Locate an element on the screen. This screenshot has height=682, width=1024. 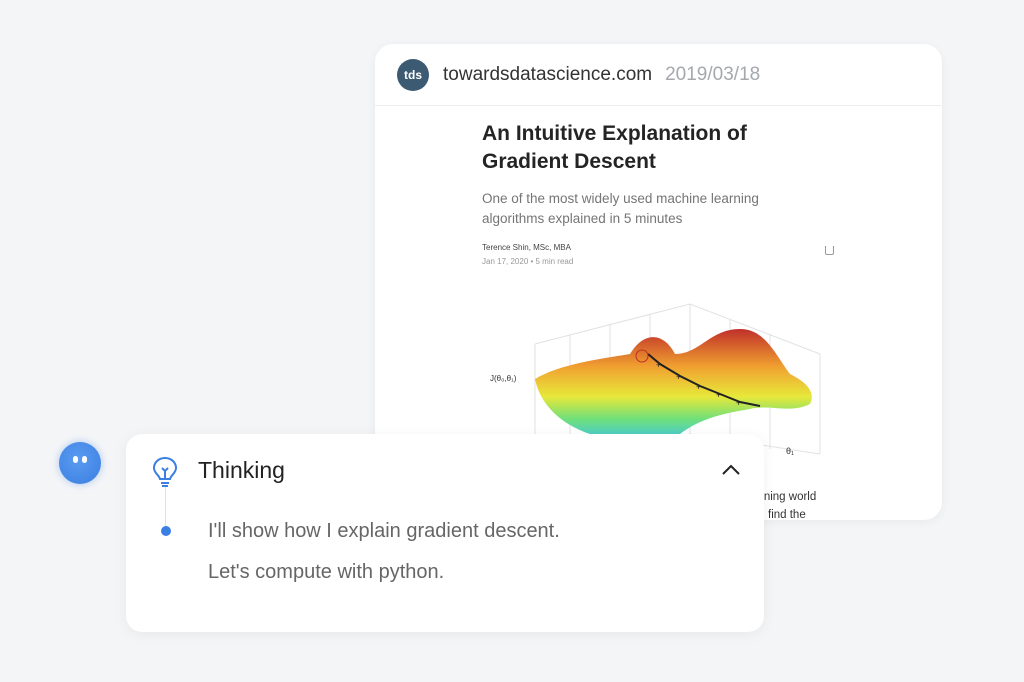
figure-xlabel: θ₁ is located at coordinates (790, 451).